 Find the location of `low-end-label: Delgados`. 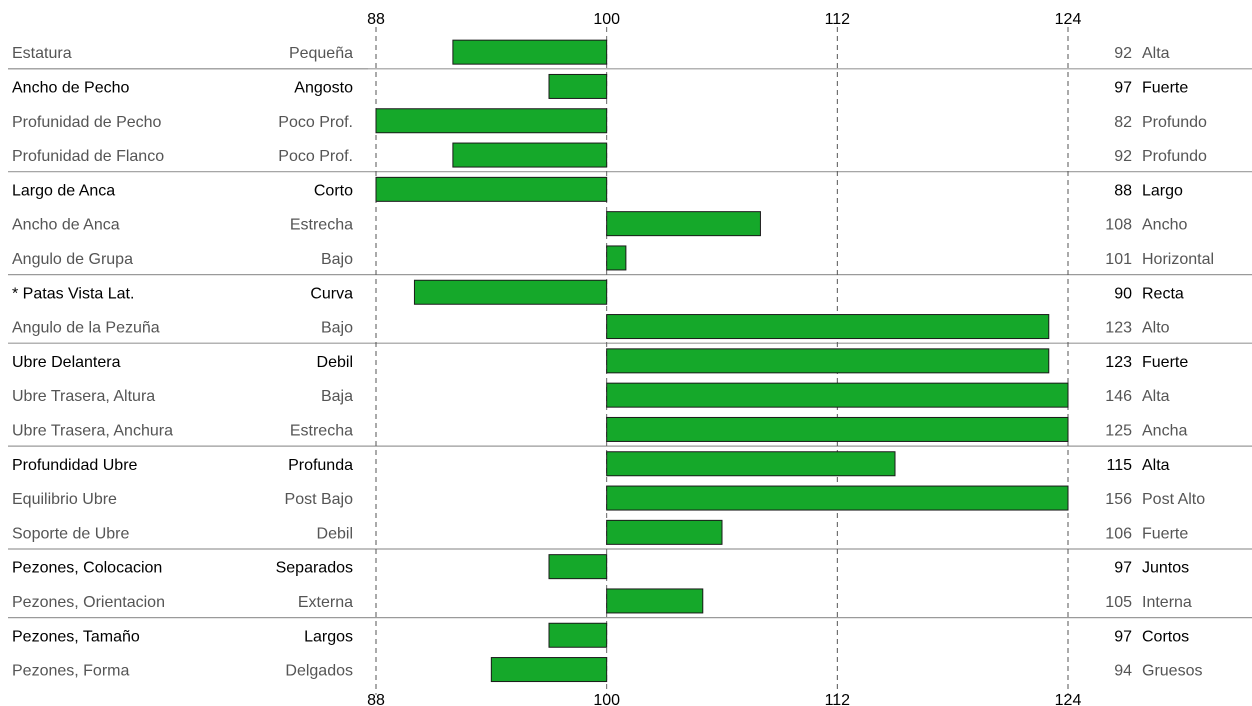

low-end-label: Delgados is located at coordinates (319, 671).